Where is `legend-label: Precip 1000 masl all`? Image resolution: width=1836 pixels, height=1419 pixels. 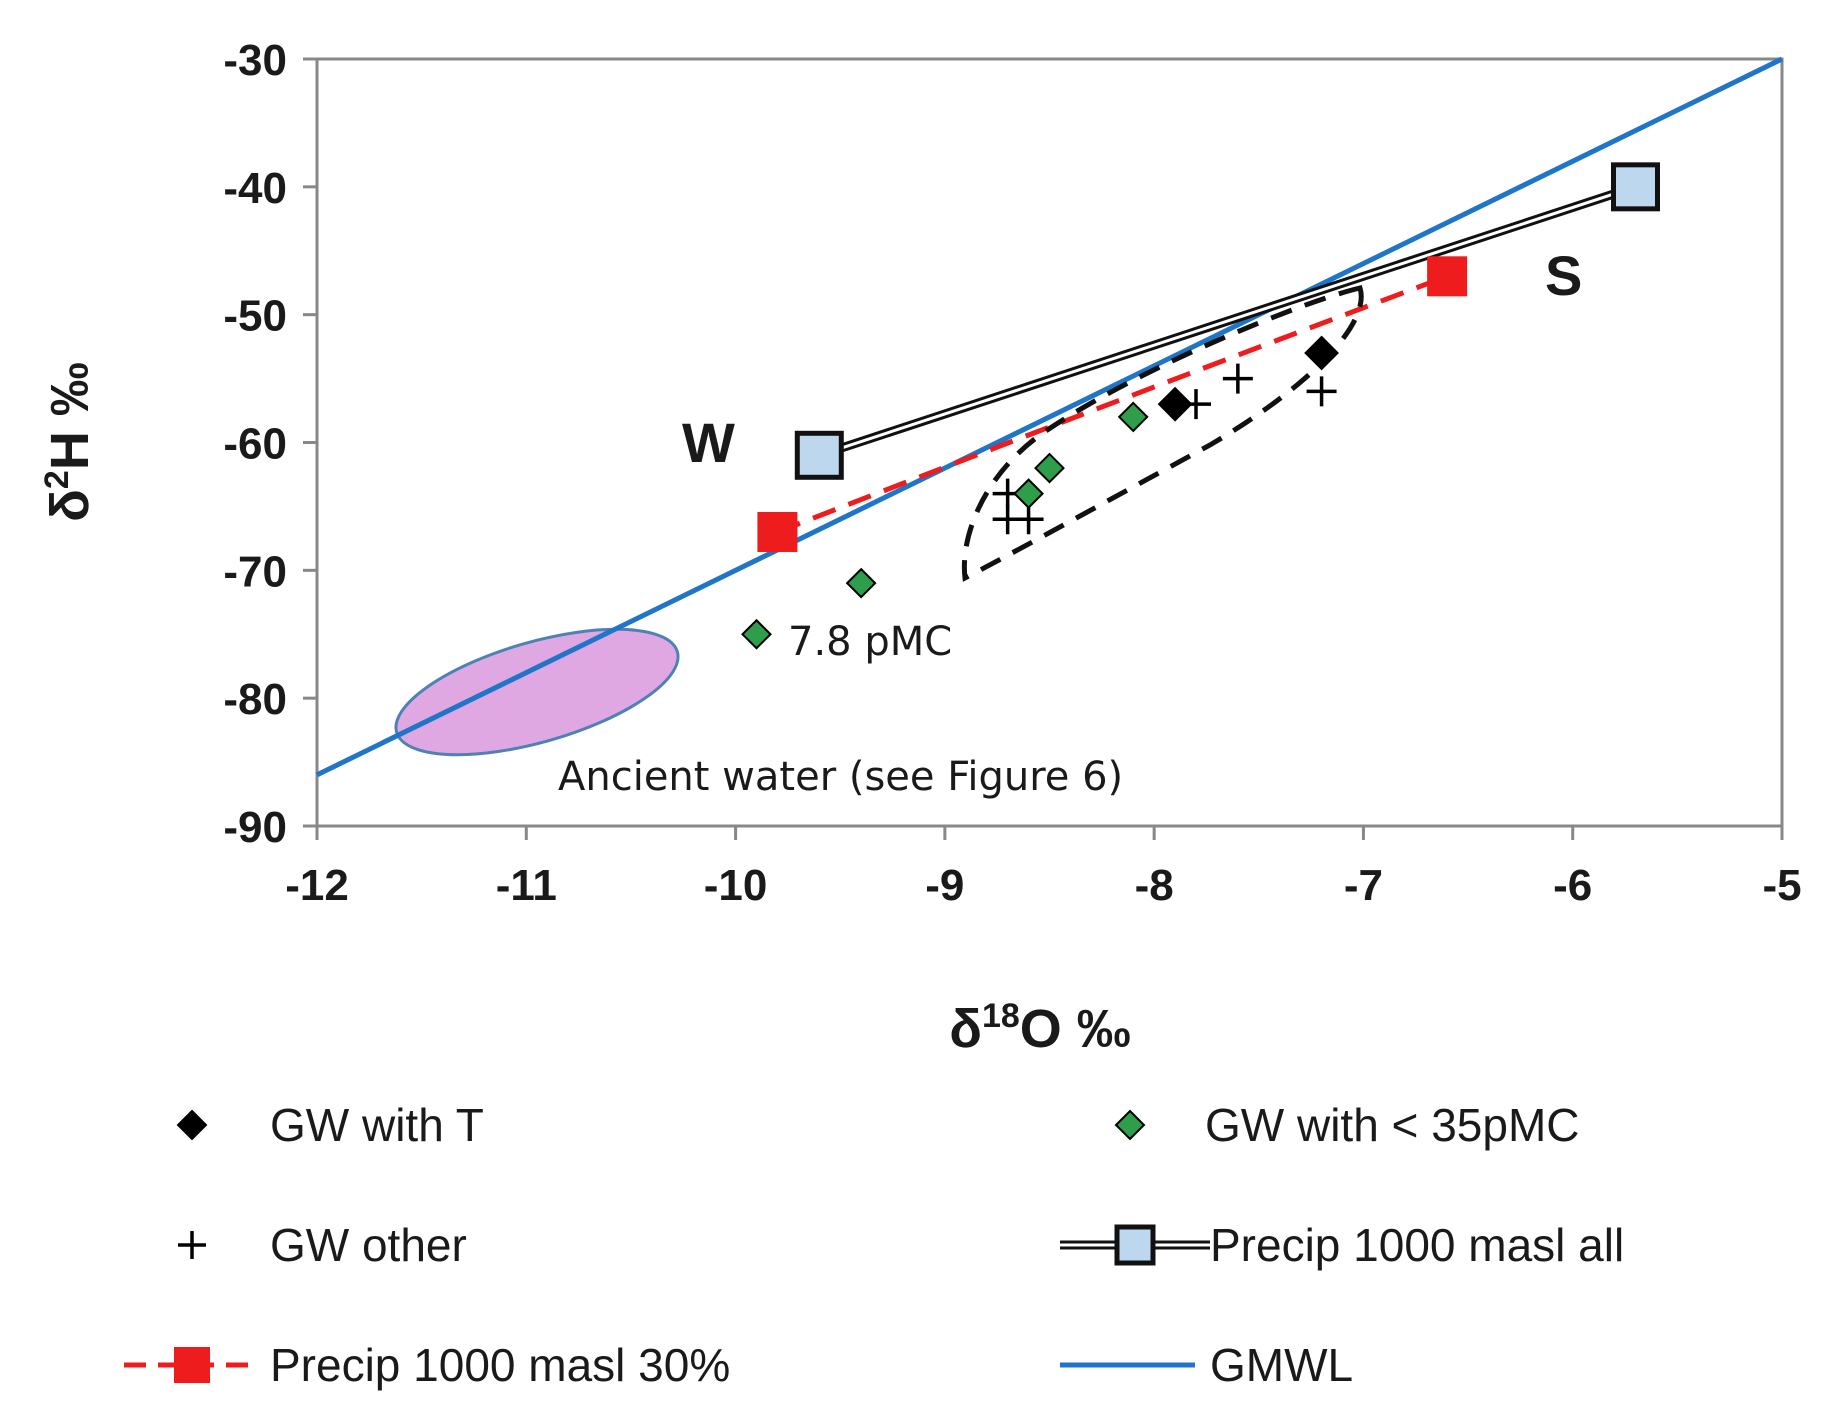
legend-label: Precip 1000 masl all is located at coordinates (1417, 1245).